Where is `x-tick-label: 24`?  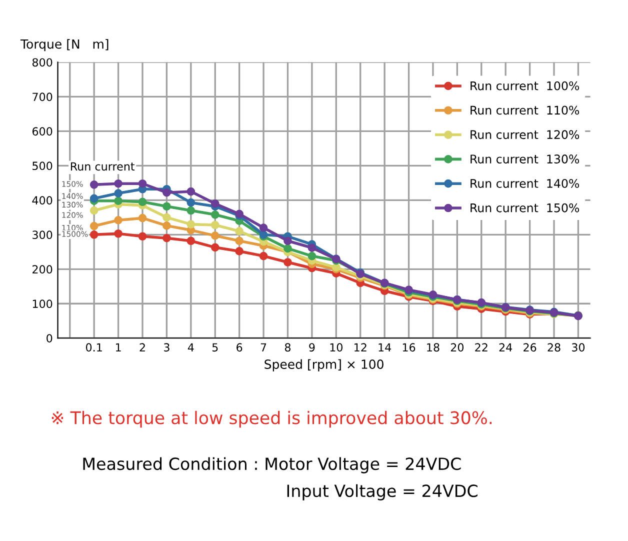
x-tick-label: 24 is located at coordinates (505, 347).